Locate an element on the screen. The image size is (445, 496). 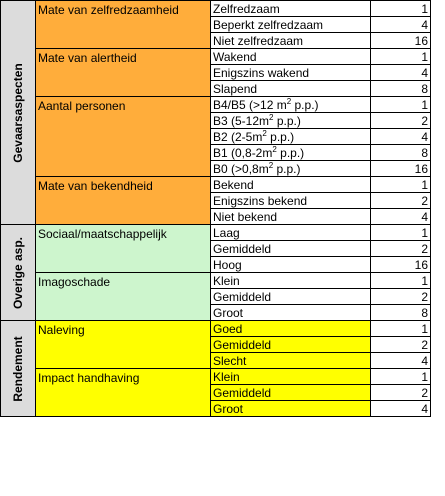
option-cell: Hoog is located at coordinates (290, 264).